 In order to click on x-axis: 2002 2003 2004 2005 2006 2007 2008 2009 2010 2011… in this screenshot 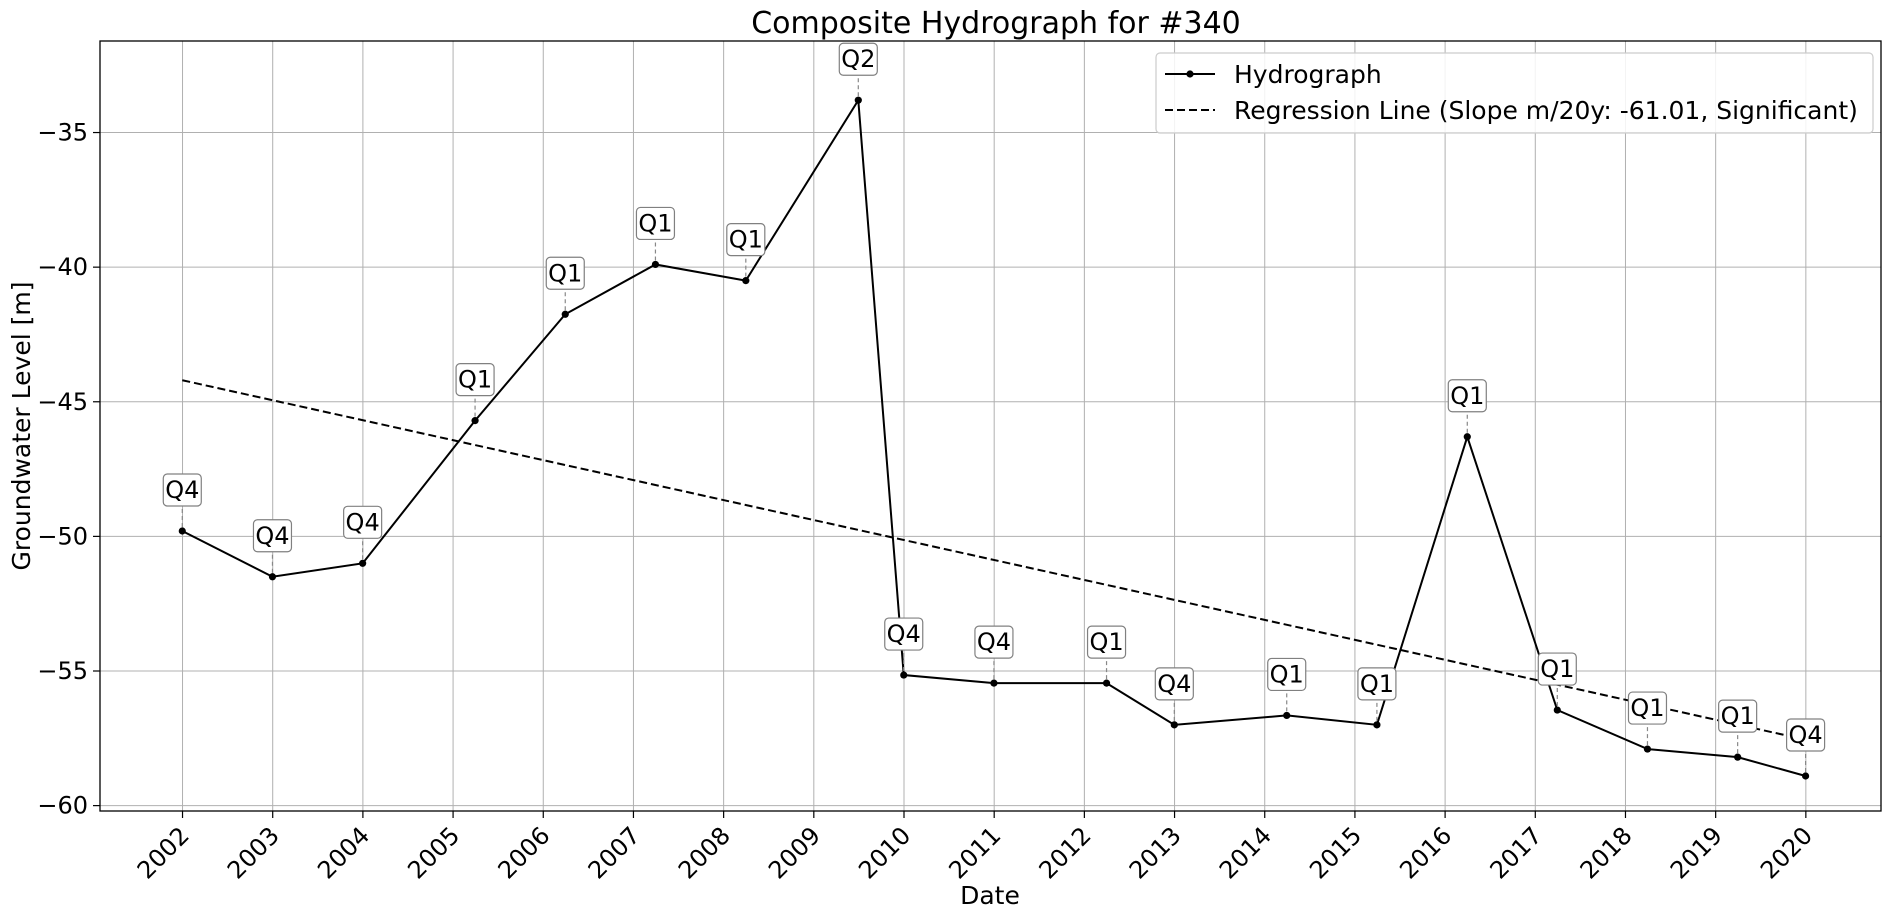, I will do `click(975, 847)`.